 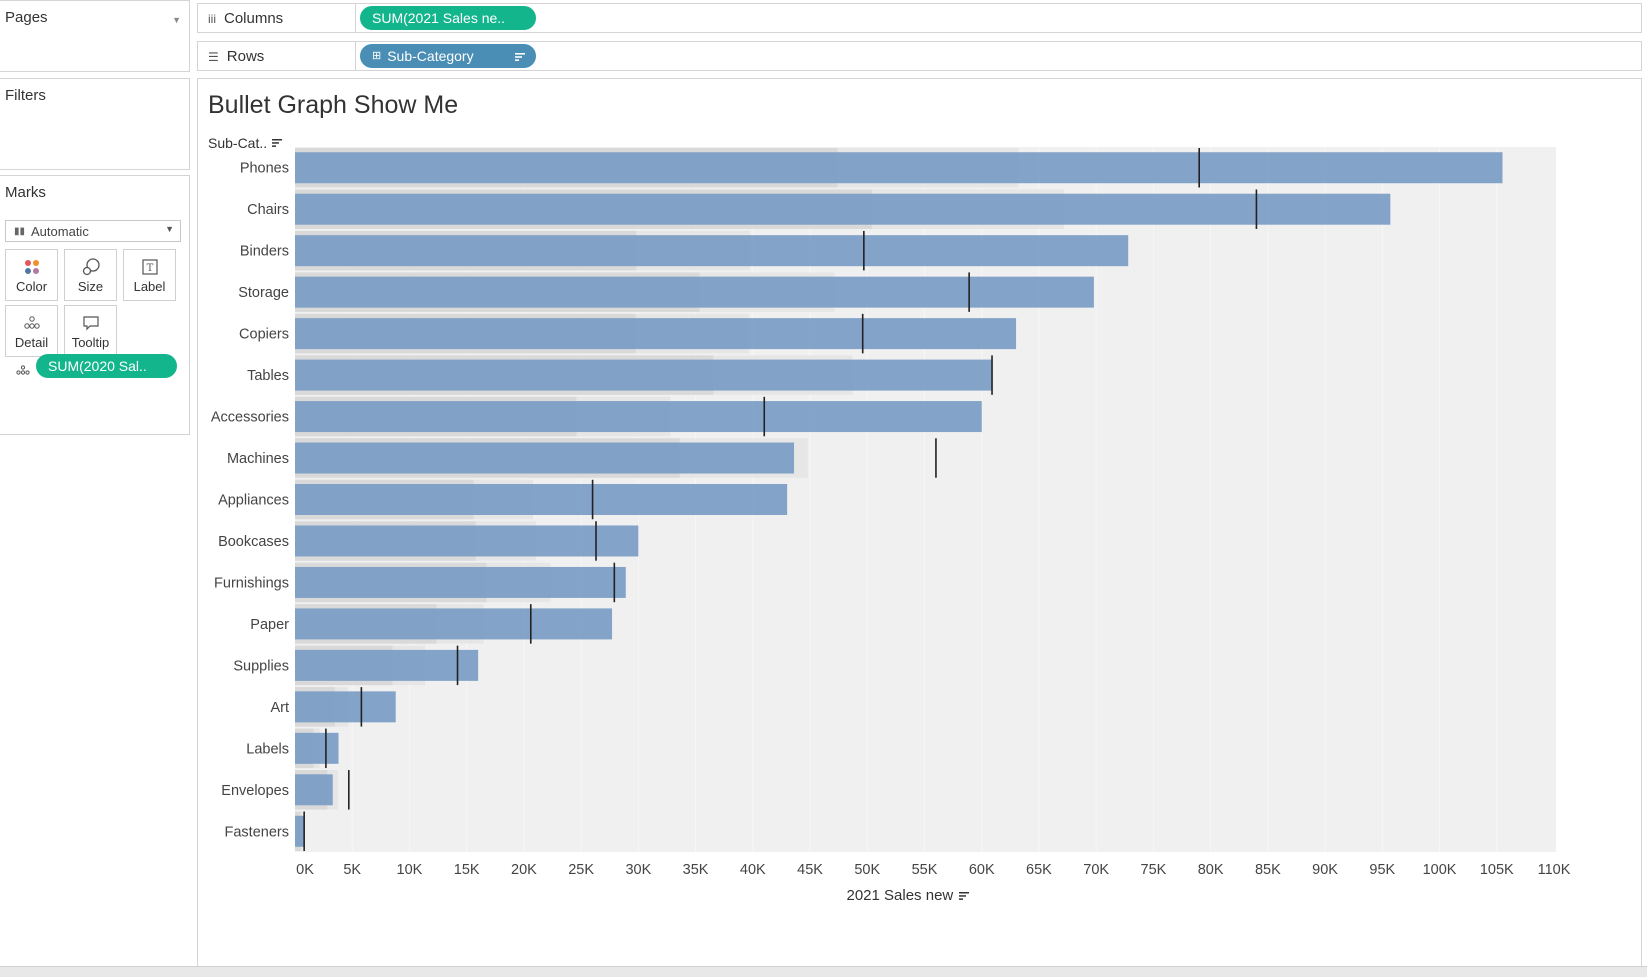 I want to click on category-label: Storage, so click(x=263, y=293).